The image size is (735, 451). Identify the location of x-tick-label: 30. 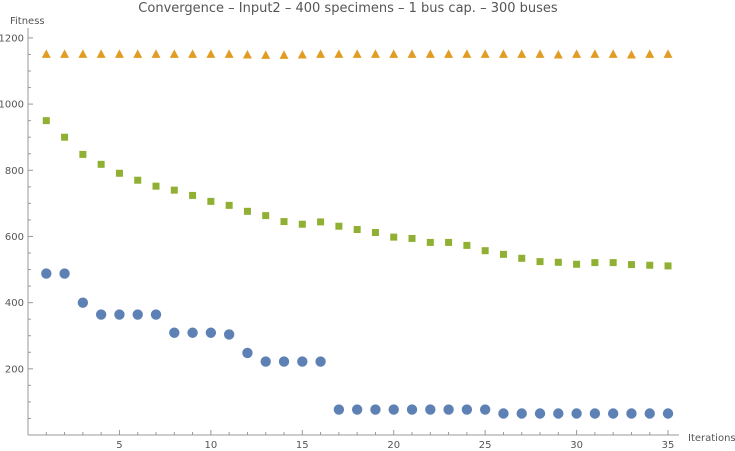
(576, 445).